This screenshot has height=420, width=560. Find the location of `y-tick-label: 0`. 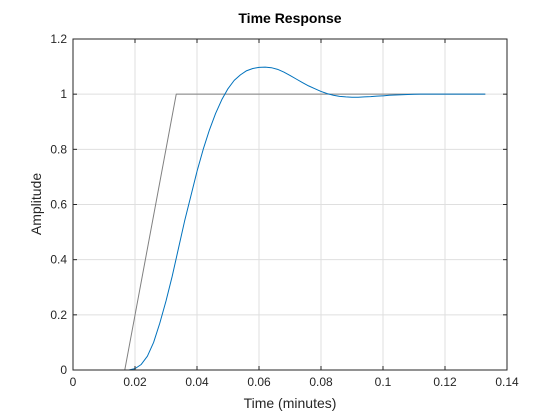

y-tick-label: 0 is located at coordinates (63, 370).